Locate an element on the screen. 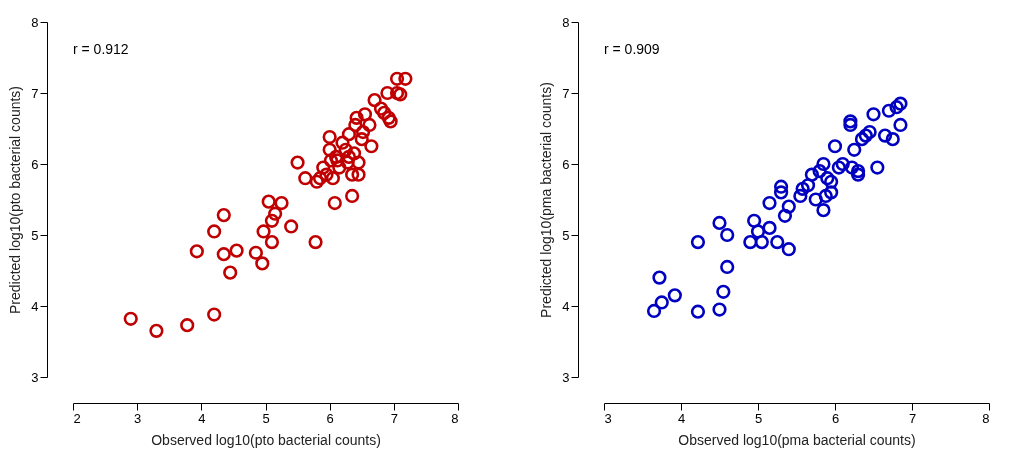  x-tick-label: 2 is located at coordinates (77, 418).